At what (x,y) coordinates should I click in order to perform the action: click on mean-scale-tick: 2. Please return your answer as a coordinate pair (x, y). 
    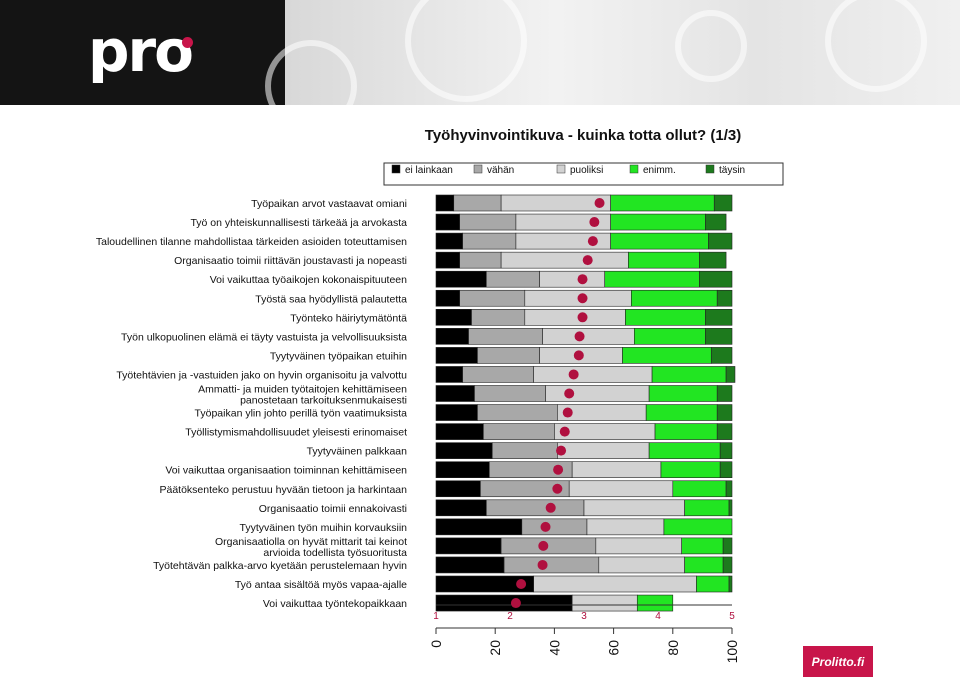
    Looking at the image, I should click on (510, 616).